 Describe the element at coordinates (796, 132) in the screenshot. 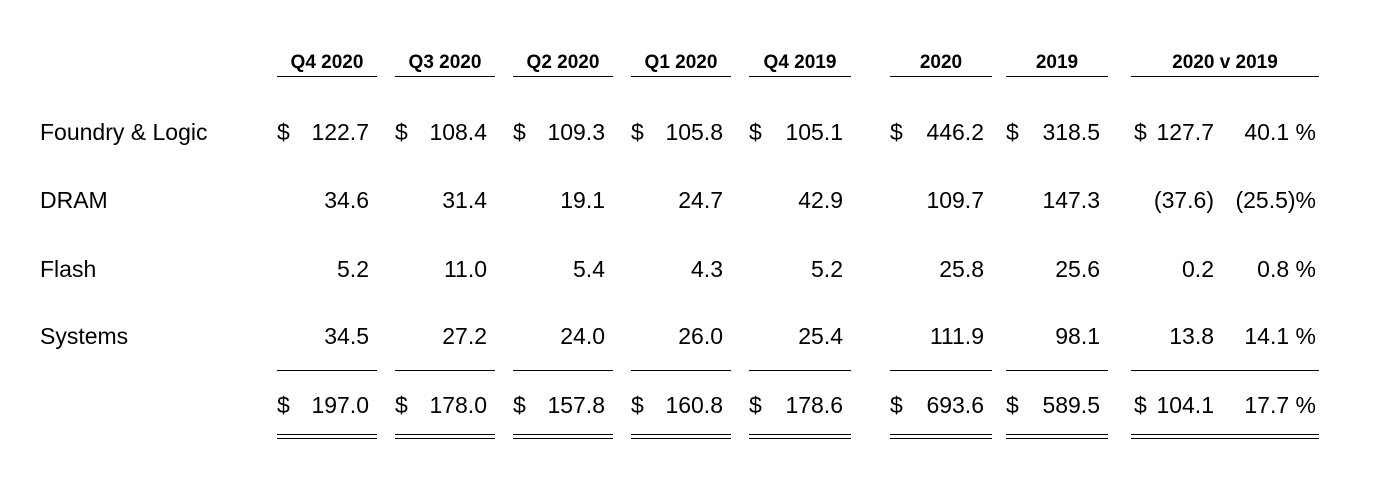

I see `table-cell: $105.1` at that location.